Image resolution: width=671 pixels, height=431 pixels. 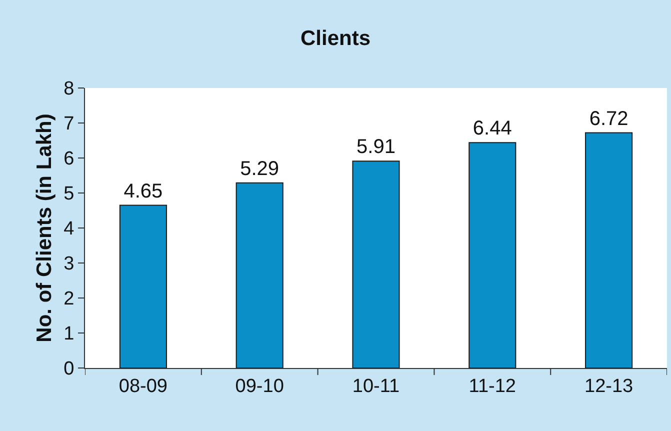 What do you see at coordinates (609, 386) in the screenshot?
I see `x-tick-label: 12-13` at bounding box center [609, 386].